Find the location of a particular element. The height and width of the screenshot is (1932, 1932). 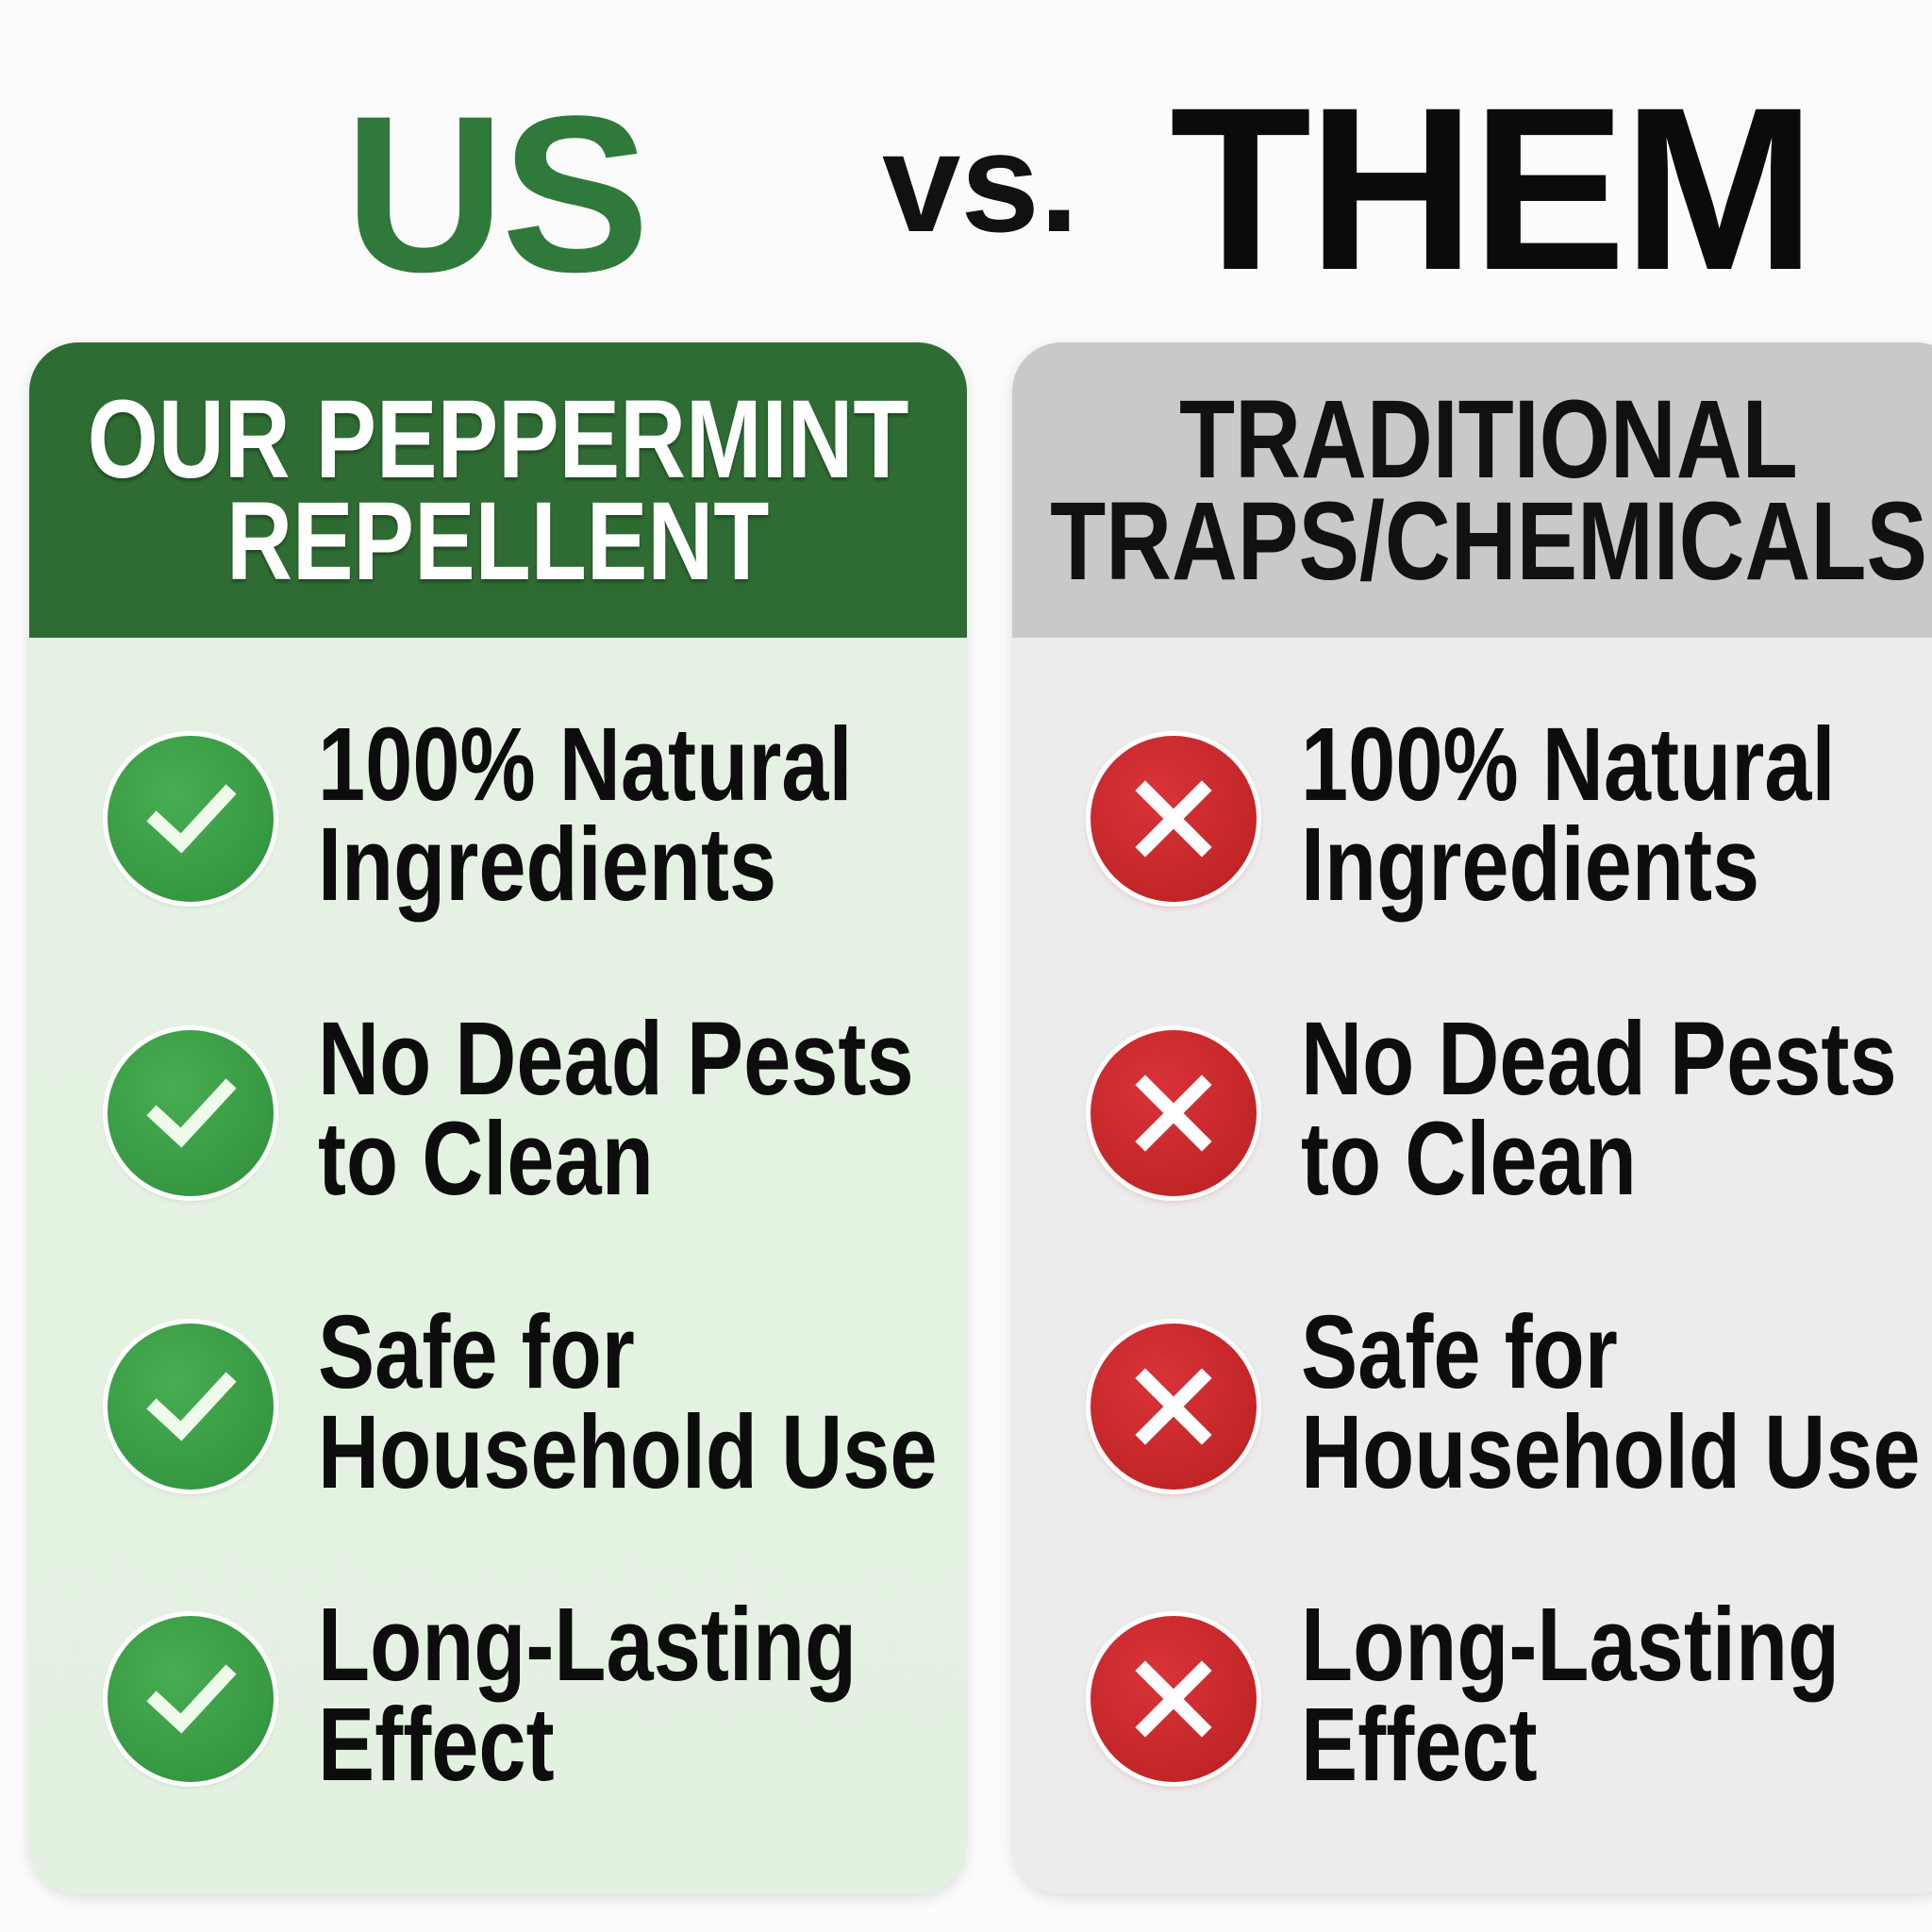

vs-heading: vs. is located at coordinates (981, 182).